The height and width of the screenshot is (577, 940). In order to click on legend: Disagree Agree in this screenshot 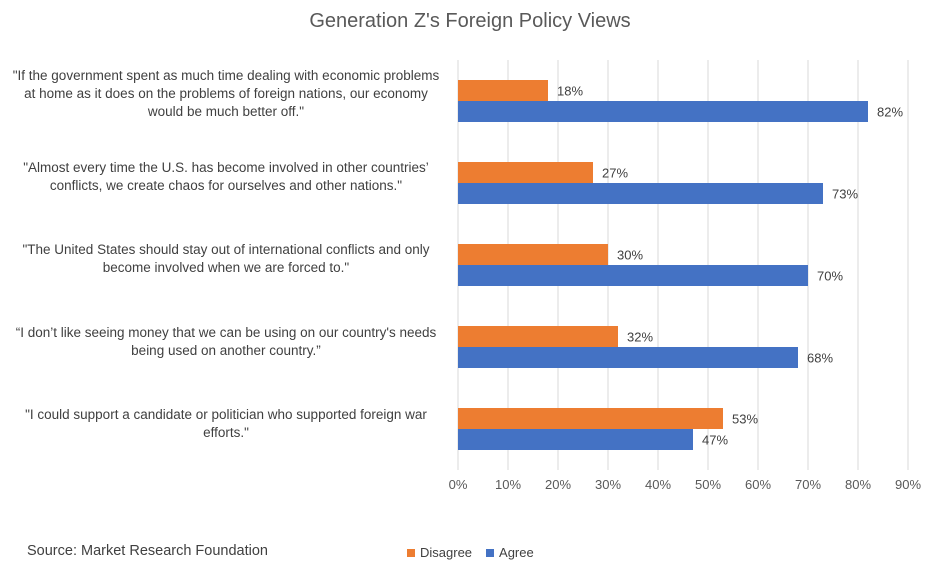, I will do `click(477, 552)`.